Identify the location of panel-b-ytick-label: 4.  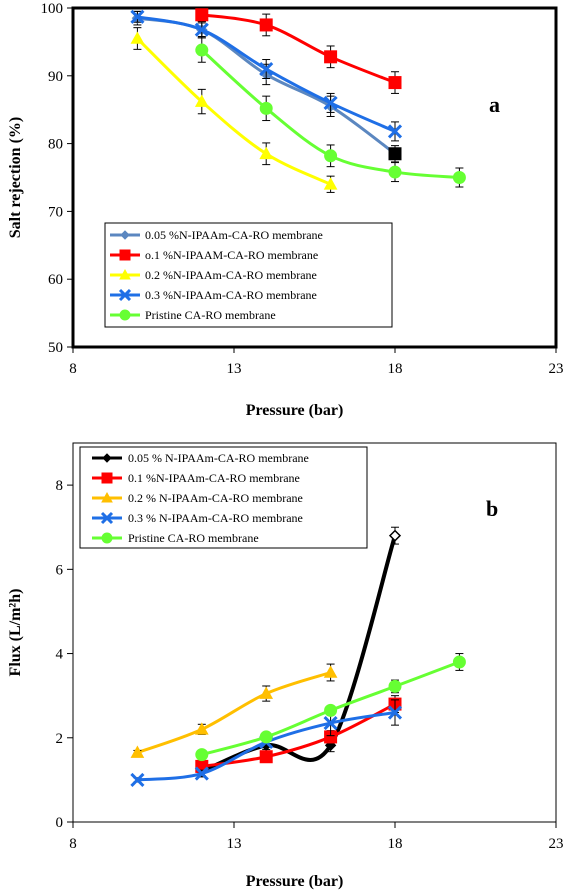
(60, 655).